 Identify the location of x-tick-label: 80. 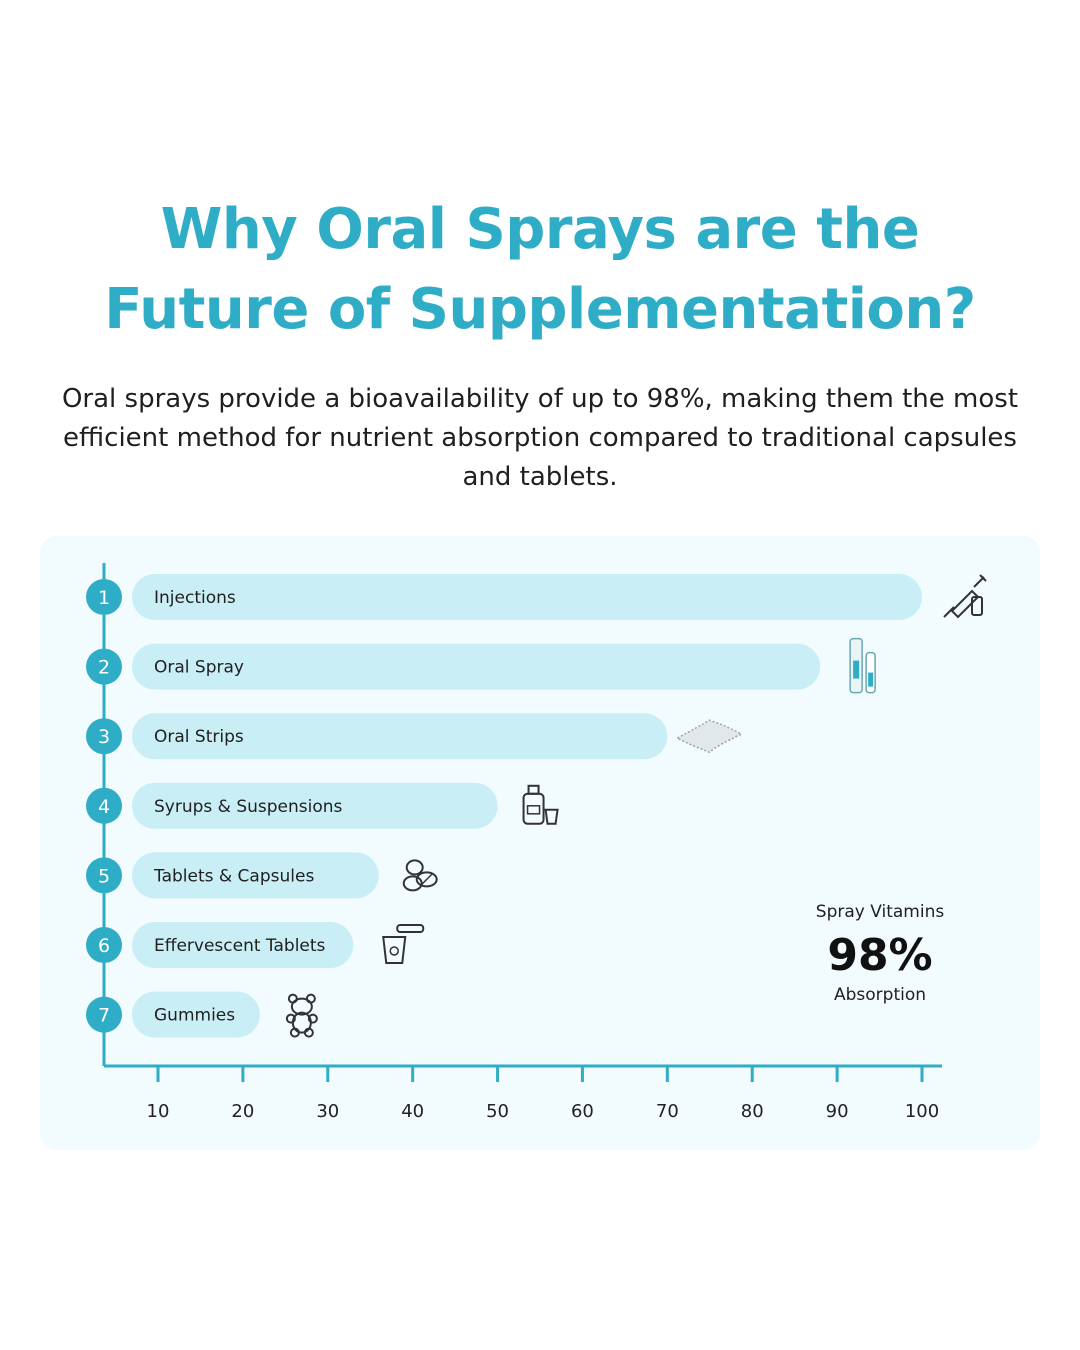
(752, 1111).